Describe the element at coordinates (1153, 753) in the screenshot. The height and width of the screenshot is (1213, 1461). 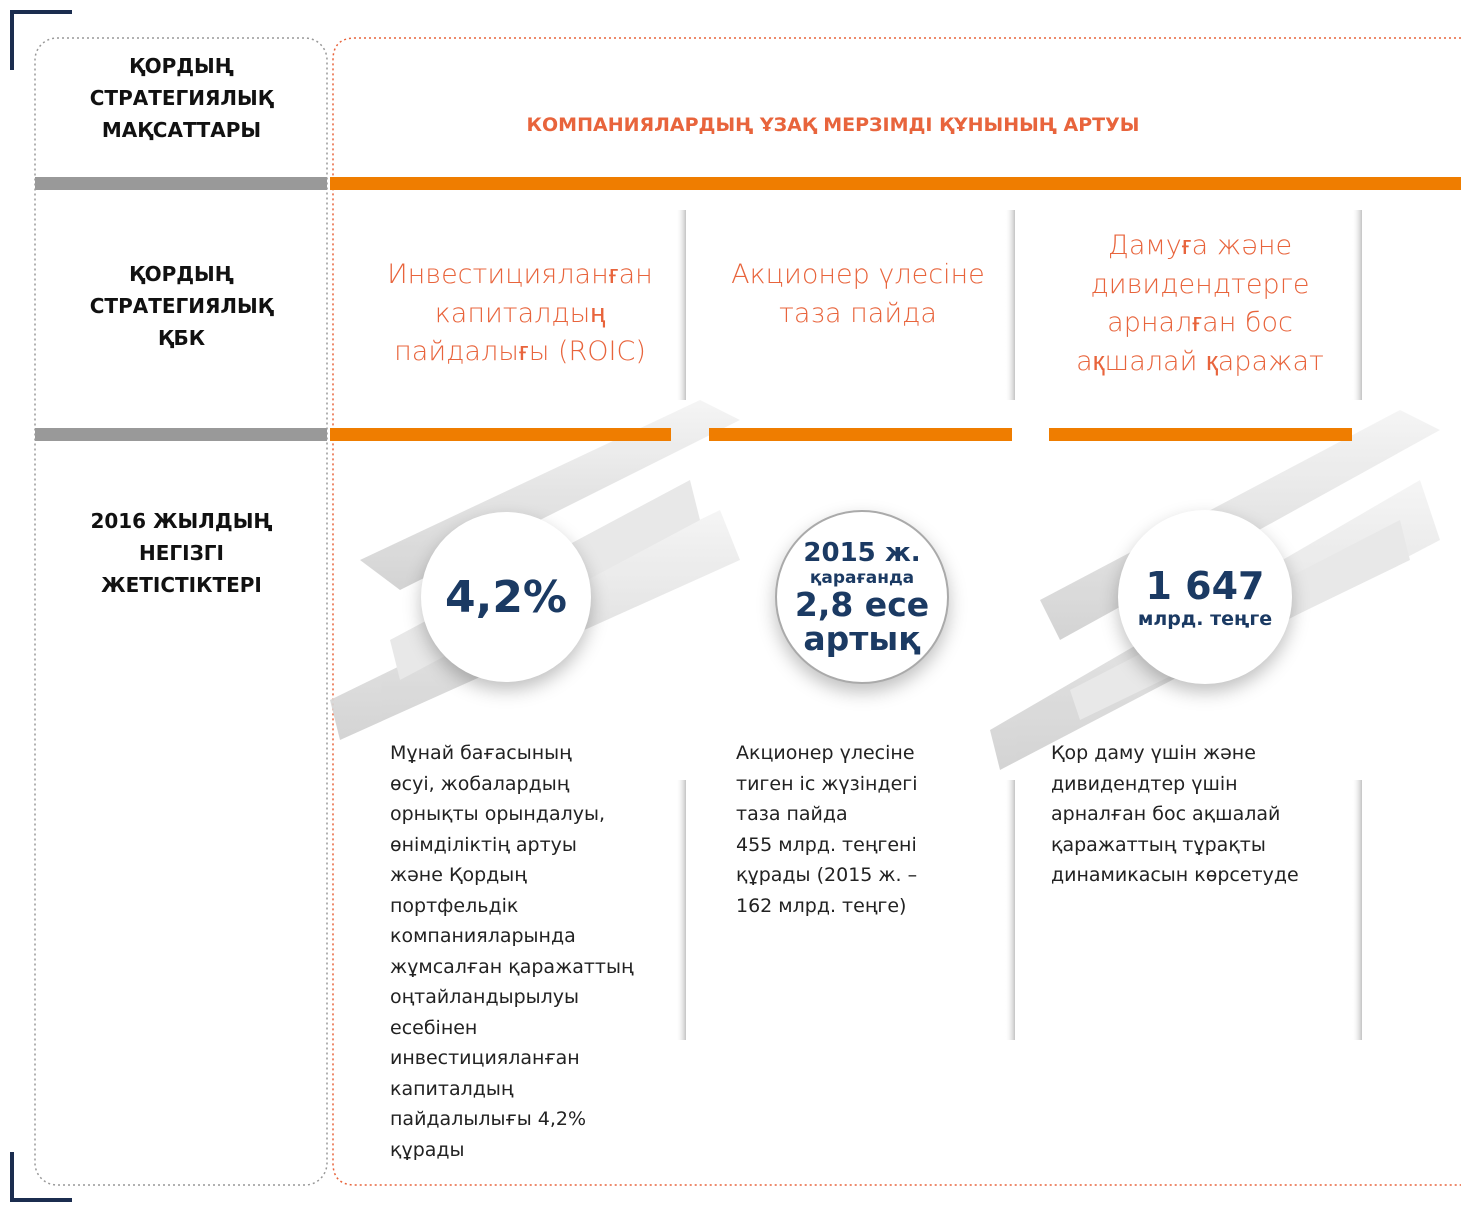
I see `description-line: Қор даму үшін және` at that location.